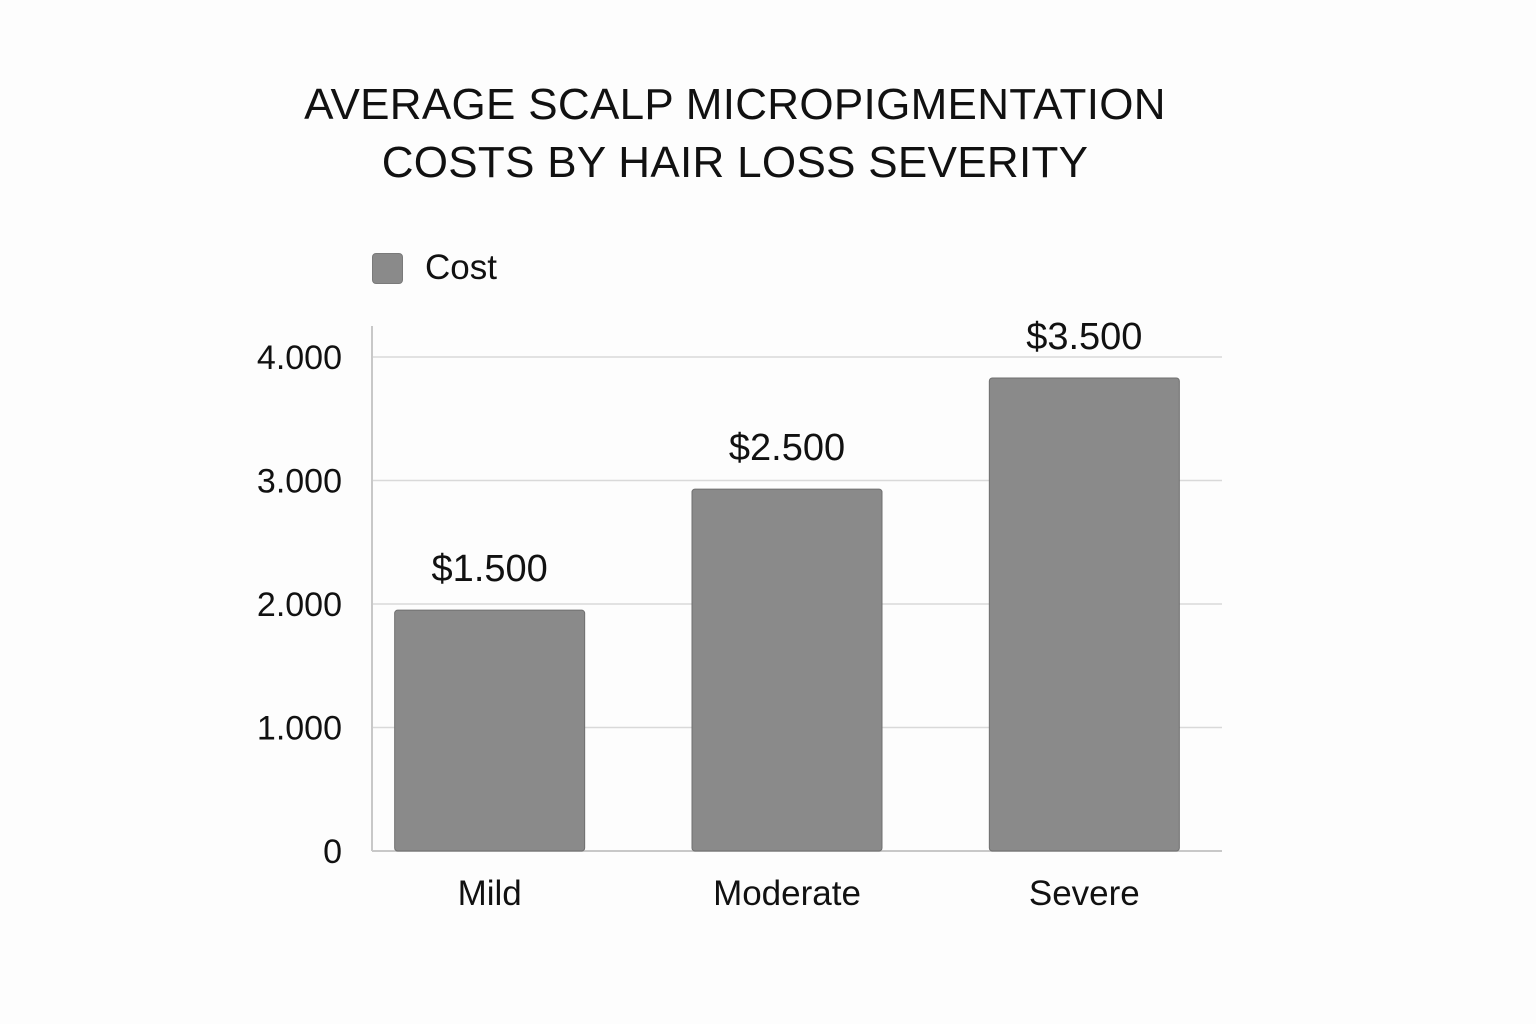  Describe the element at coordinates (332, 852) in the screenshot. I see `y-tick-label: 0` at that location.